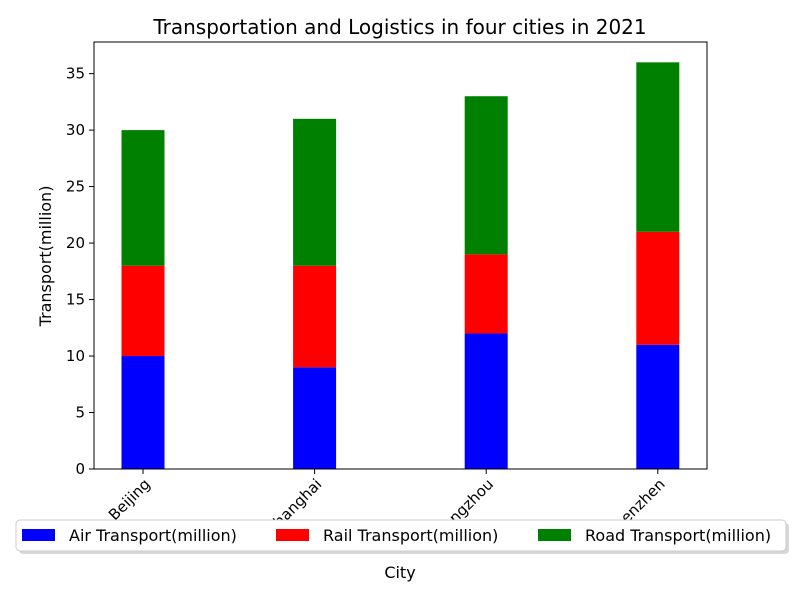 The width and height of the screenshot is (800, 600). I want to click on legend-box, so click(401, 535).